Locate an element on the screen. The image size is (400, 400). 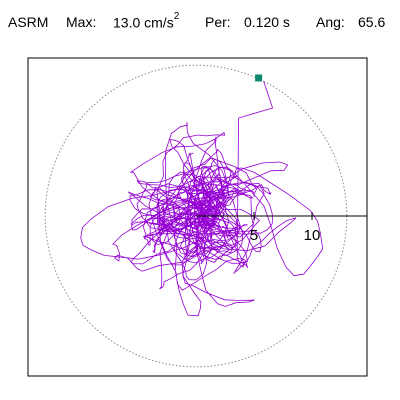
max-value-text: 13.0 cm/s is located at coordinates (143, 22).